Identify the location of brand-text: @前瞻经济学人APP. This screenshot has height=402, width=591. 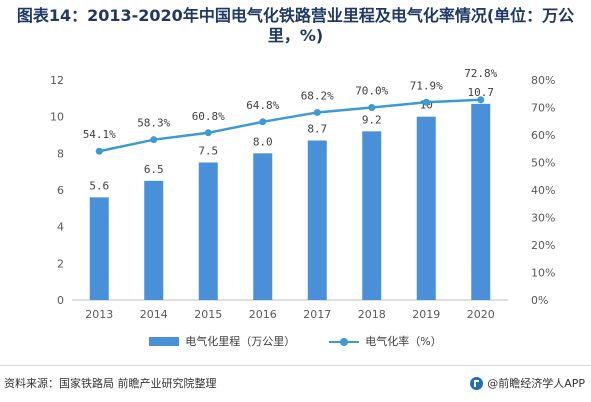
(536, 383).